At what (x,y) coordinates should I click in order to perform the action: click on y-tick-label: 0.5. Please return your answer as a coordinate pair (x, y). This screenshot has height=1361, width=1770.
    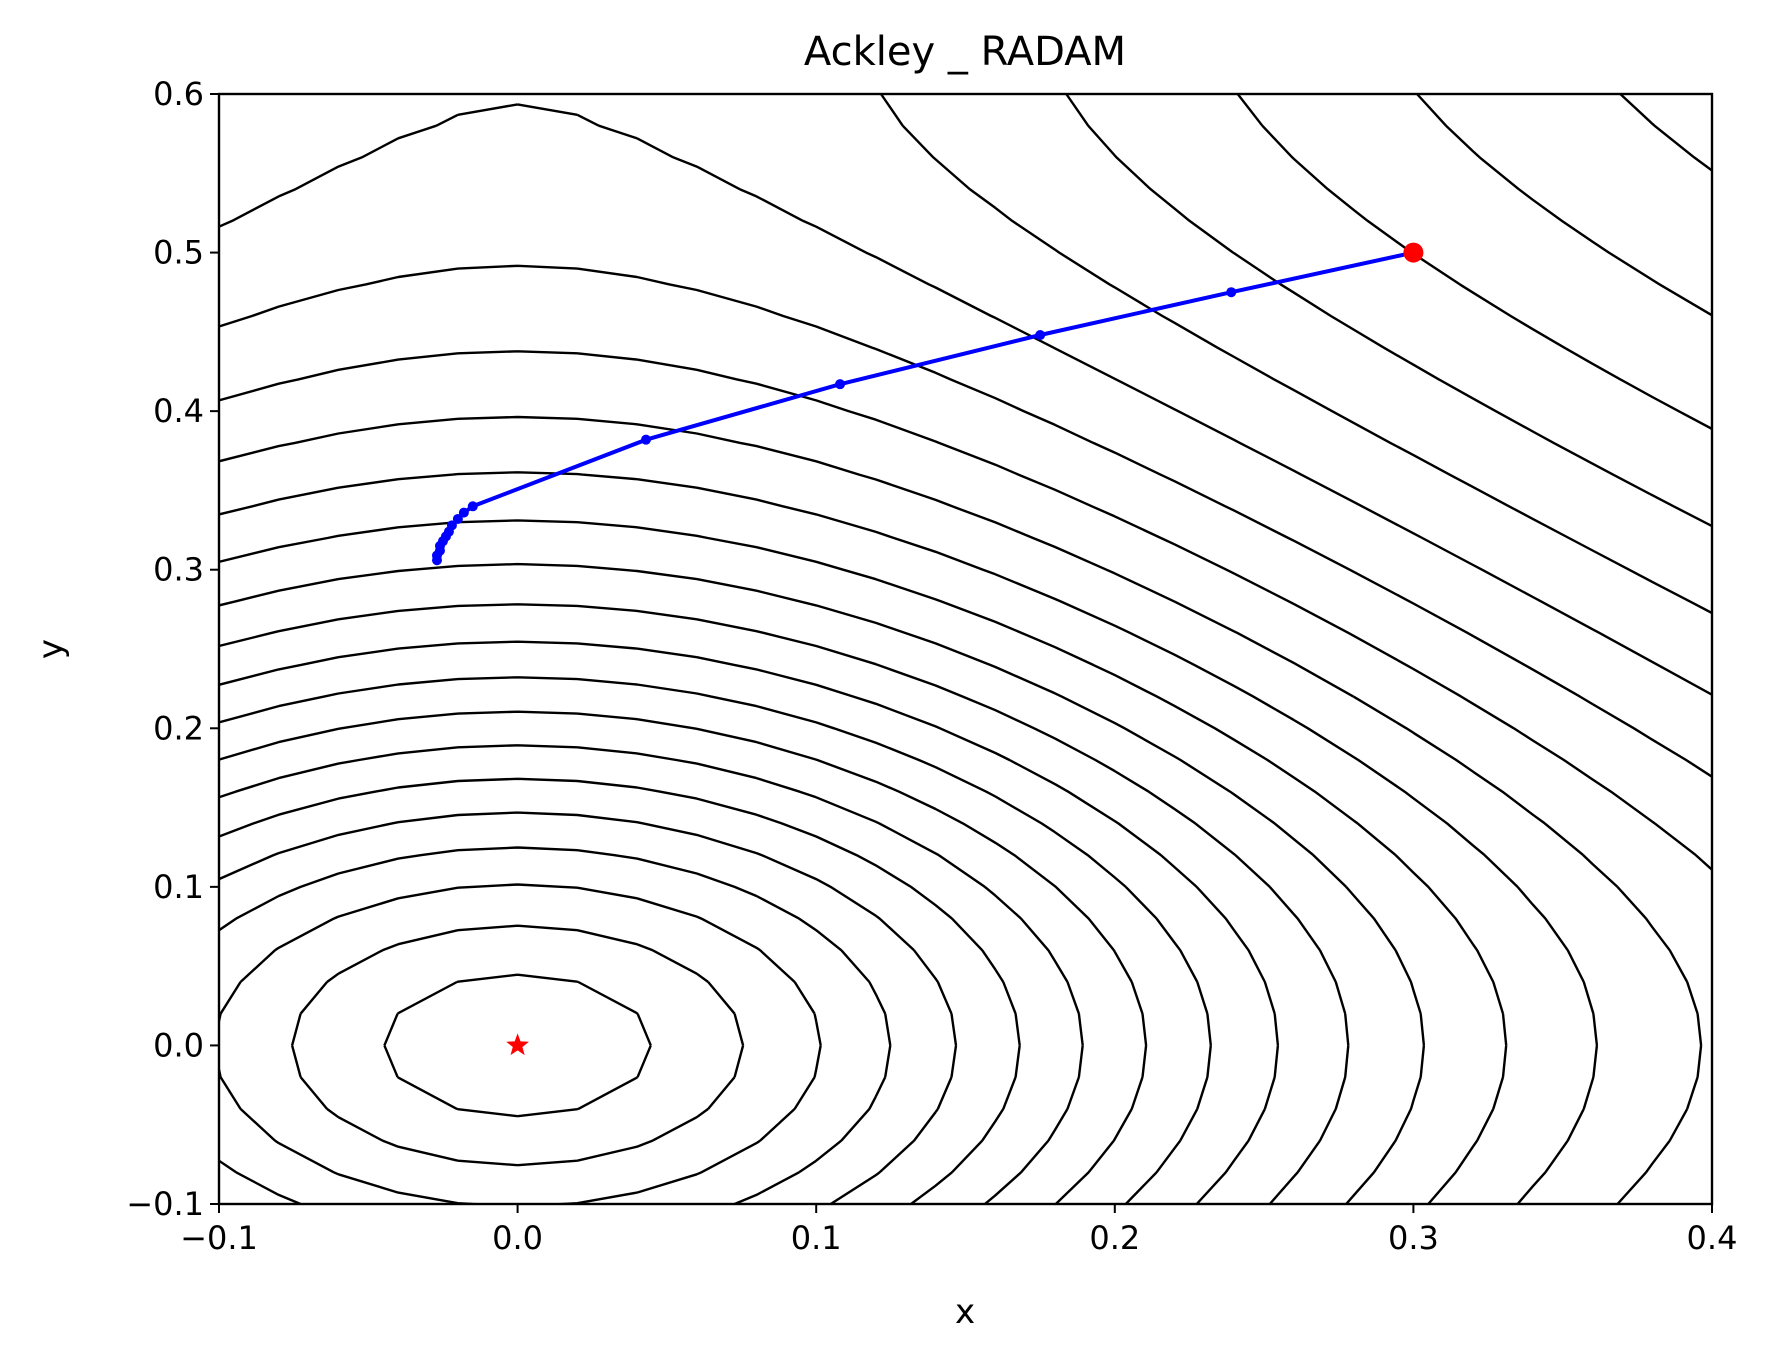
    Looking at the image, I should click on (178, 253).